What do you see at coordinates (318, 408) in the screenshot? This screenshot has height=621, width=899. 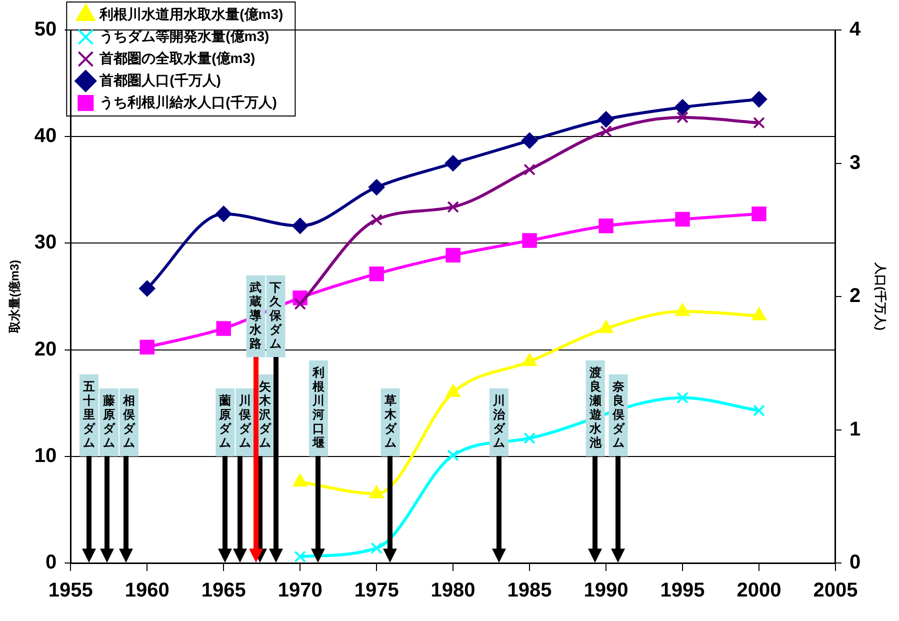 I see `ref-line-label: 利根川河口堰` at bounding box center [318, 408].